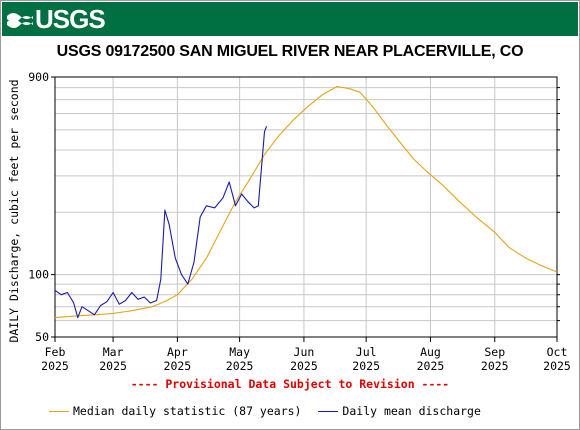 Image resolution: width=580 pixels, height=430 pixels. I want to click on x-tick-label-month: Sep, so click(494, 352).